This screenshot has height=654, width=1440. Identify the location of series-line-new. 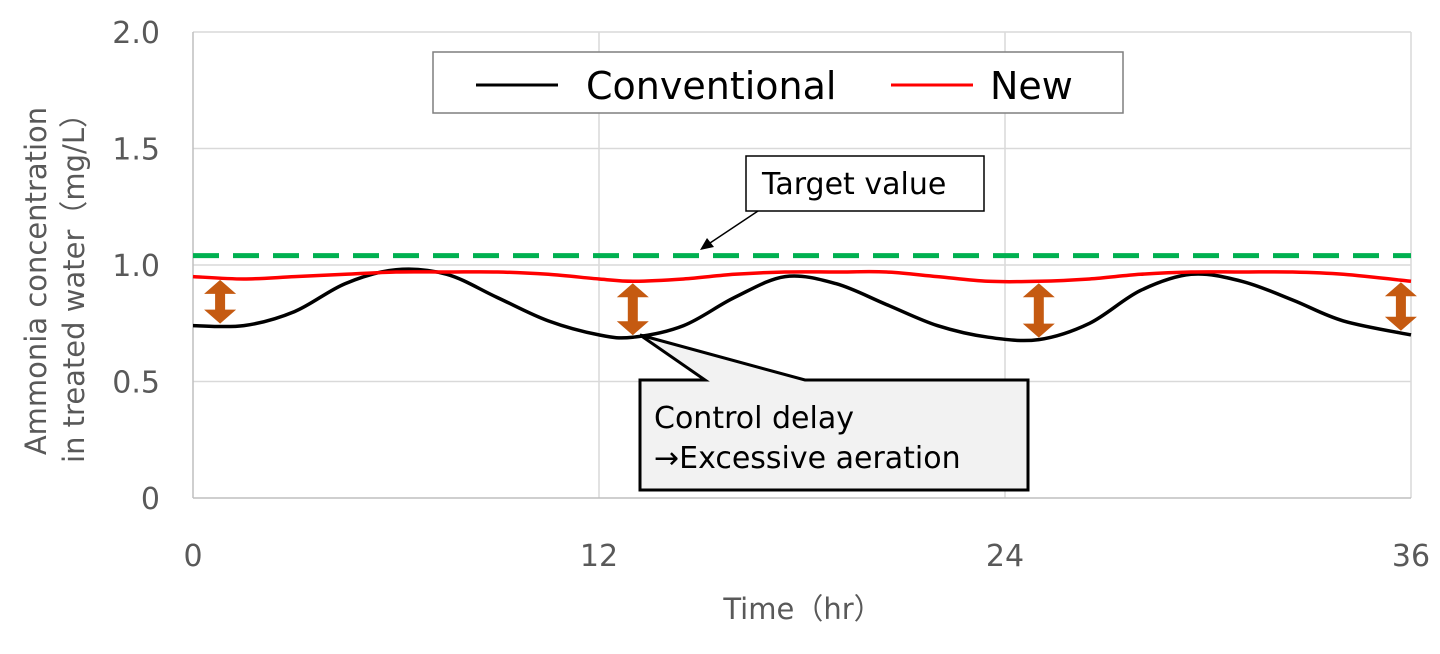
(802, 276).